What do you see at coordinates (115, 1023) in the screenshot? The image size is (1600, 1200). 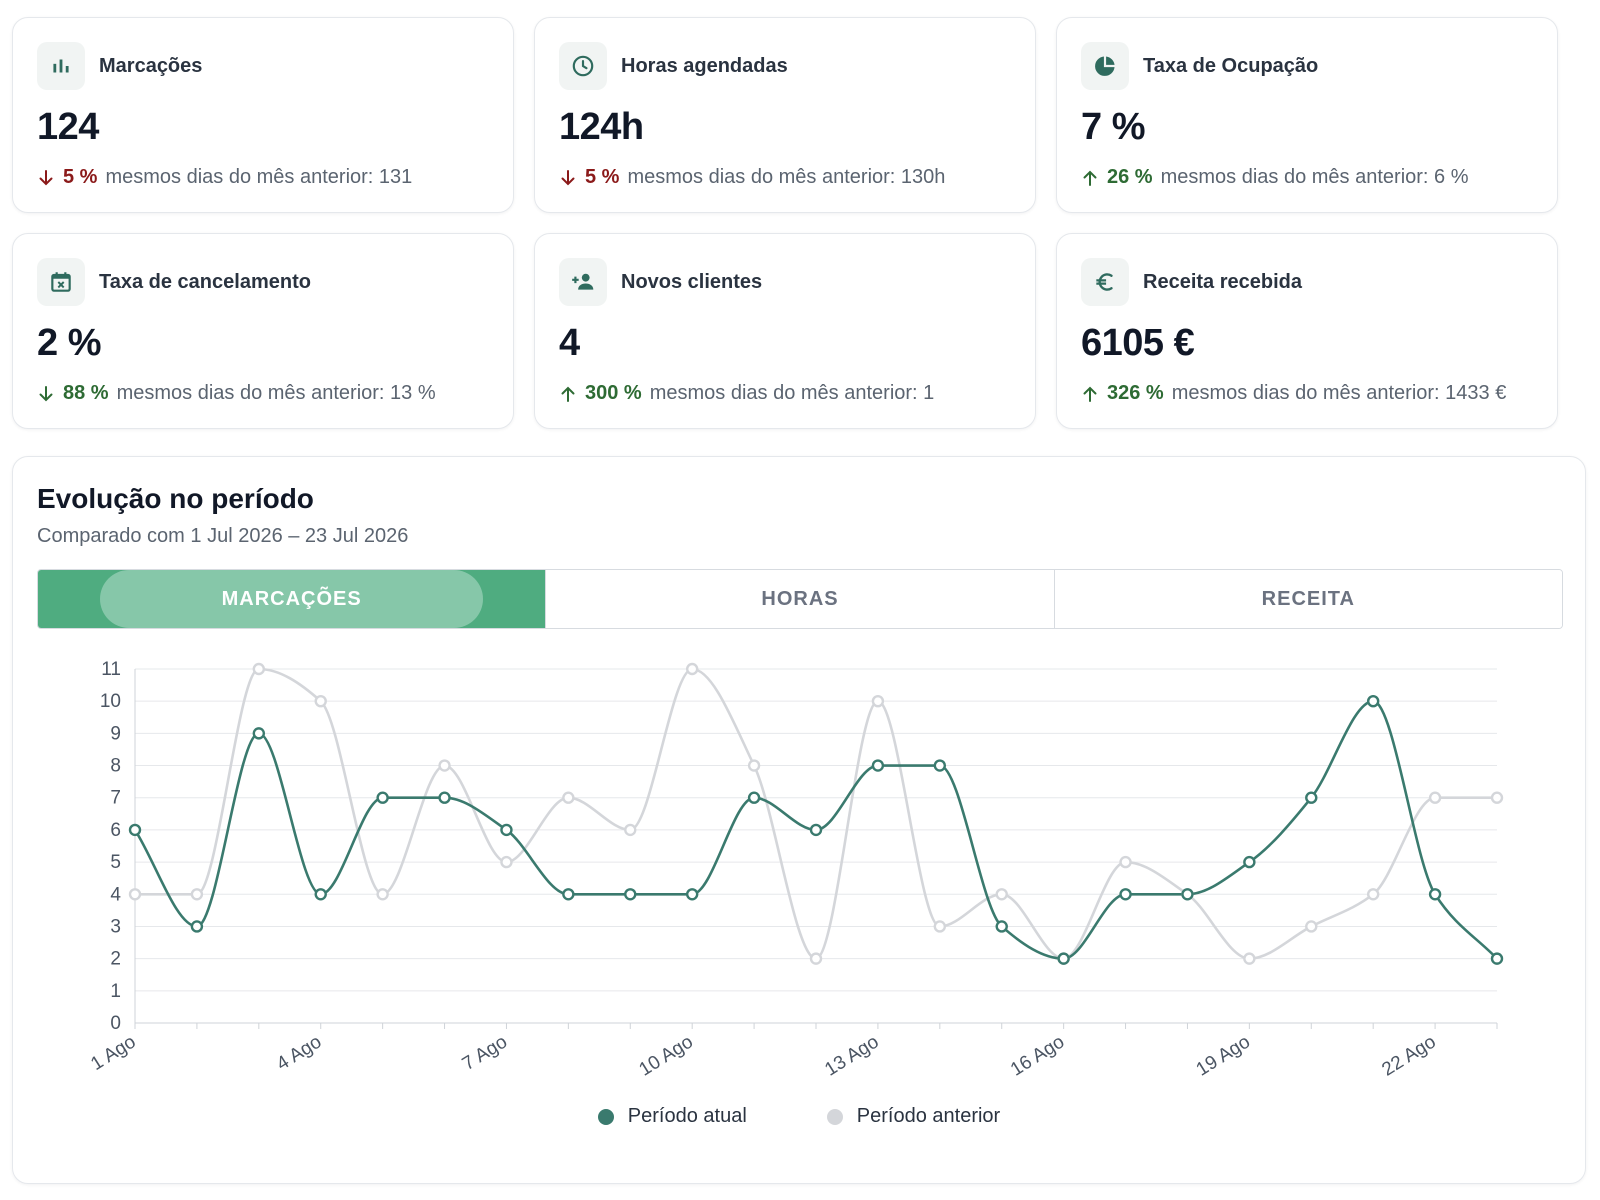 I see `y-tick-label: 0` at bounding box center [115, 1023].